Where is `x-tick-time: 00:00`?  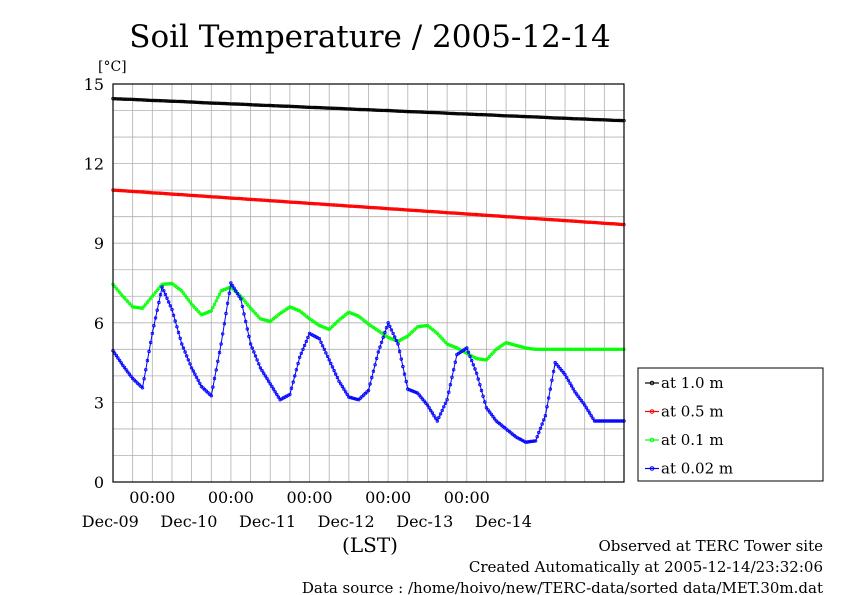
x-tick-time: 00:00 is located at coordinates (388, 497).